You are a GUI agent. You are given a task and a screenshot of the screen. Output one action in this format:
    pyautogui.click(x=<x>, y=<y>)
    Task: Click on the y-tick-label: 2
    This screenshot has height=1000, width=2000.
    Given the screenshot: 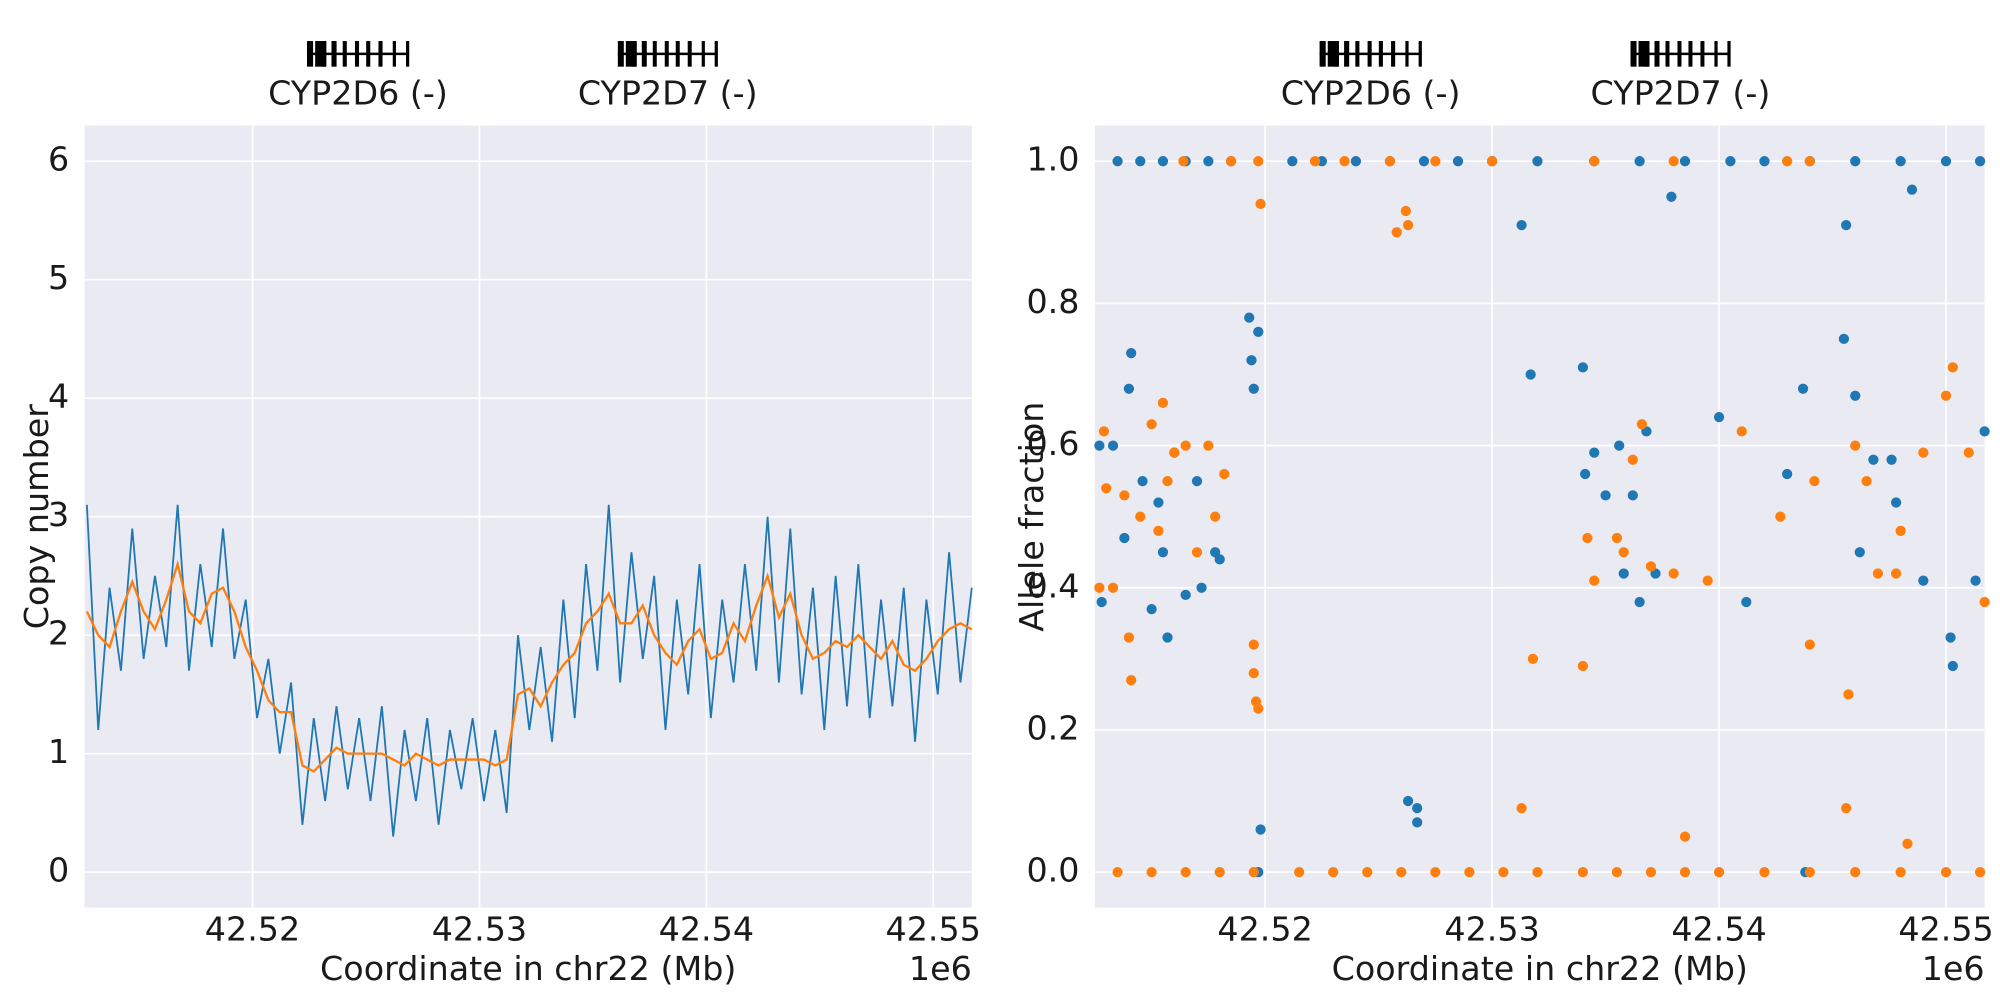 What is the action you would take?
    pyautogui.click(x=58, y=633)
    